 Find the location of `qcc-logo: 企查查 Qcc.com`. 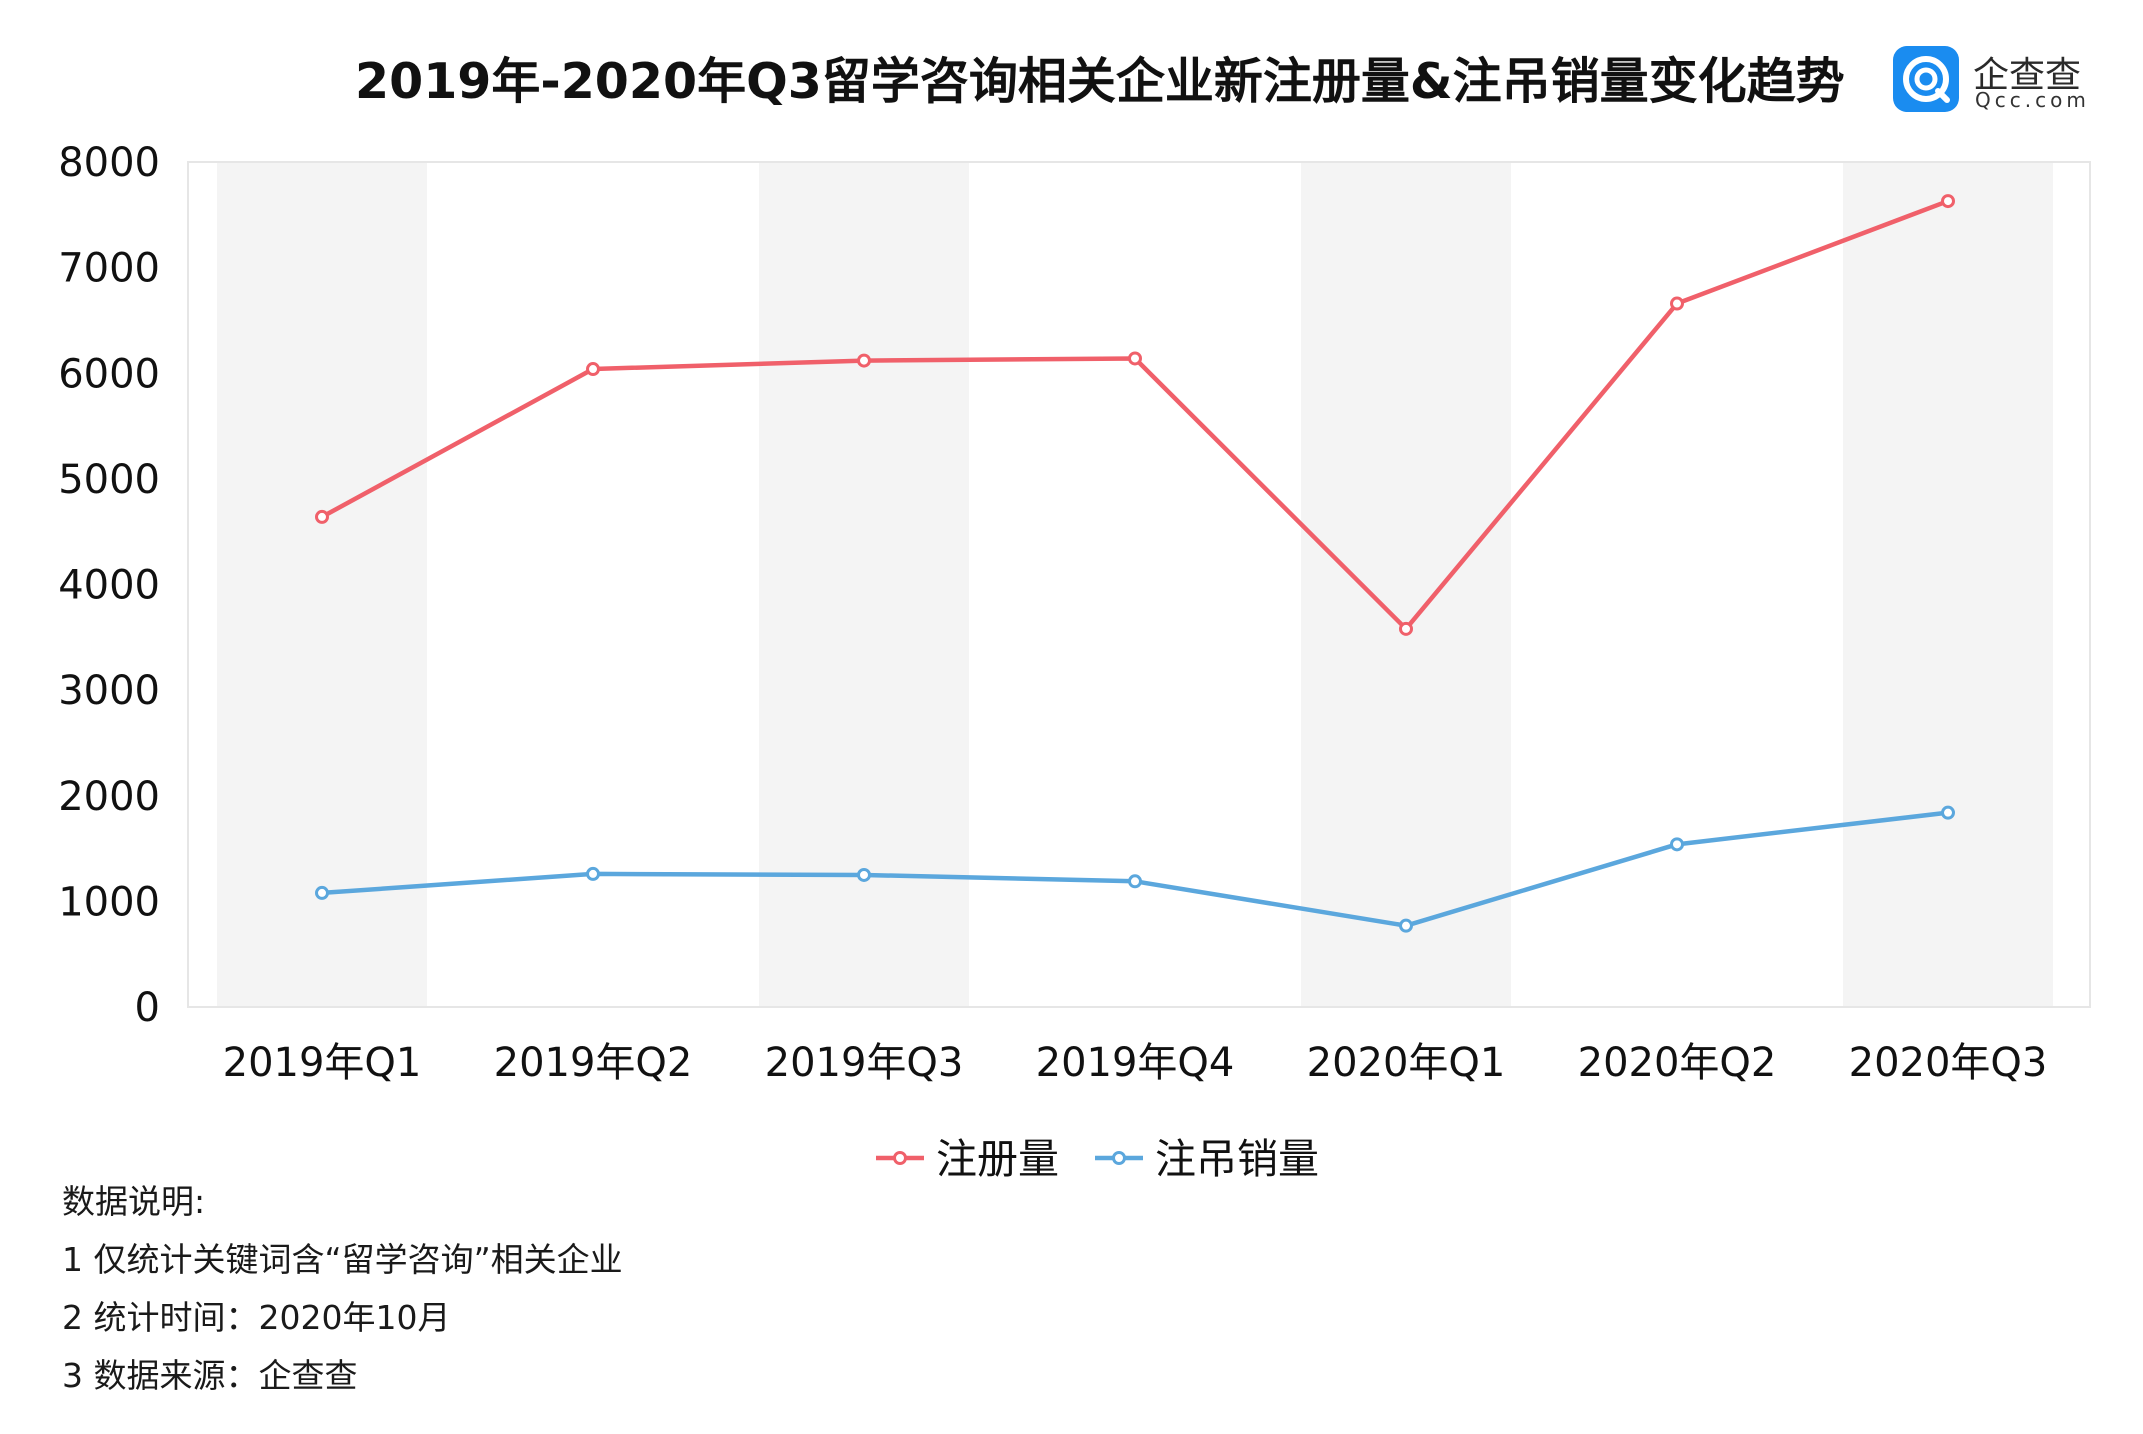

qcc-logo: 企查查 Qcc.com is located at coordinates (2003, 79).